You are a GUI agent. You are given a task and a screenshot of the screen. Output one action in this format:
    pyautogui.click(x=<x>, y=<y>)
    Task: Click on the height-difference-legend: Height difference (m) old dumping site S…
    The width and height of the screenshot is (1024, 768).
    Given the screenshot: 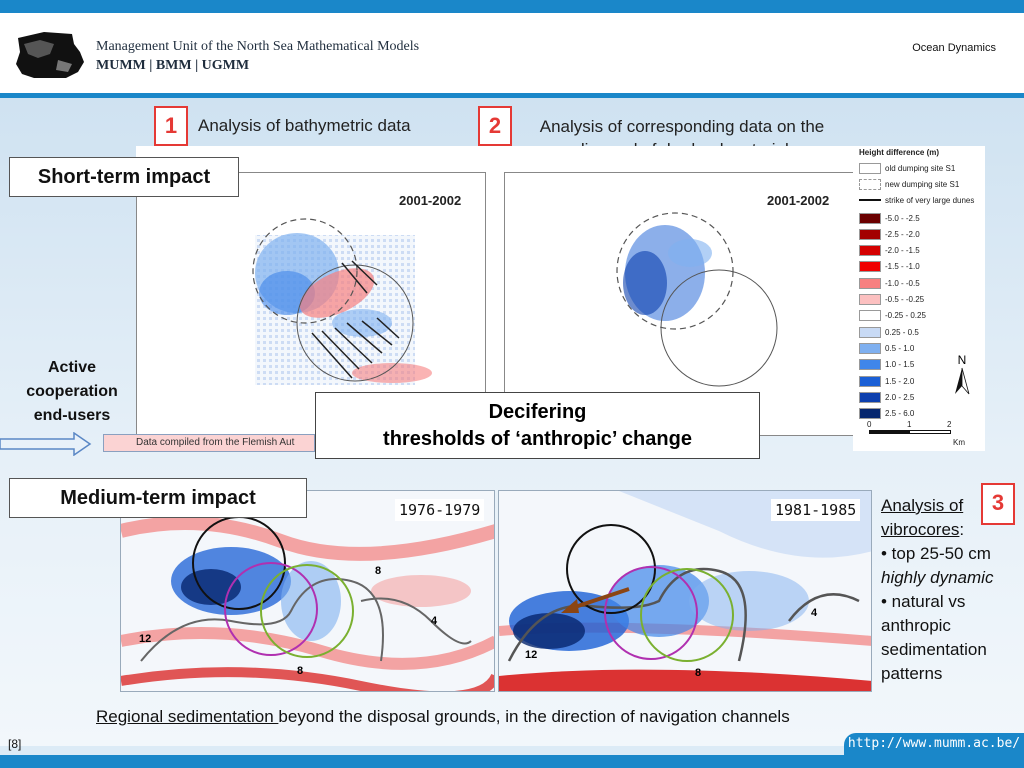 What is the action you would take?
    pyautogui.click(x=919, y=298)
    